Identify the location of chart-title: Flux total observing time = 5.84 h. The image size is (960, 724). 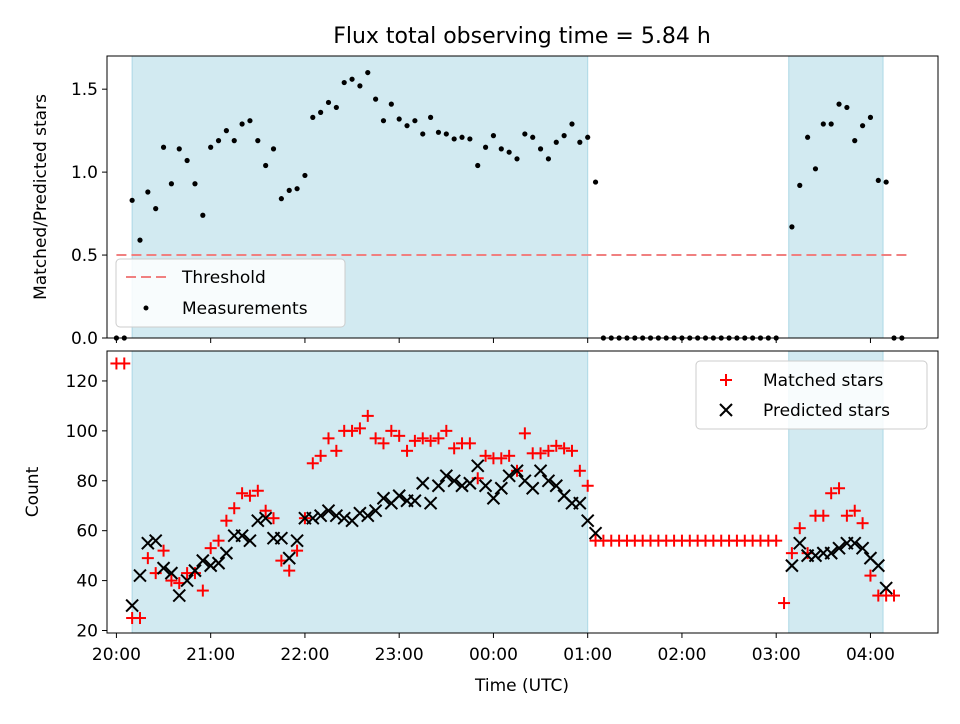
(522, 36).